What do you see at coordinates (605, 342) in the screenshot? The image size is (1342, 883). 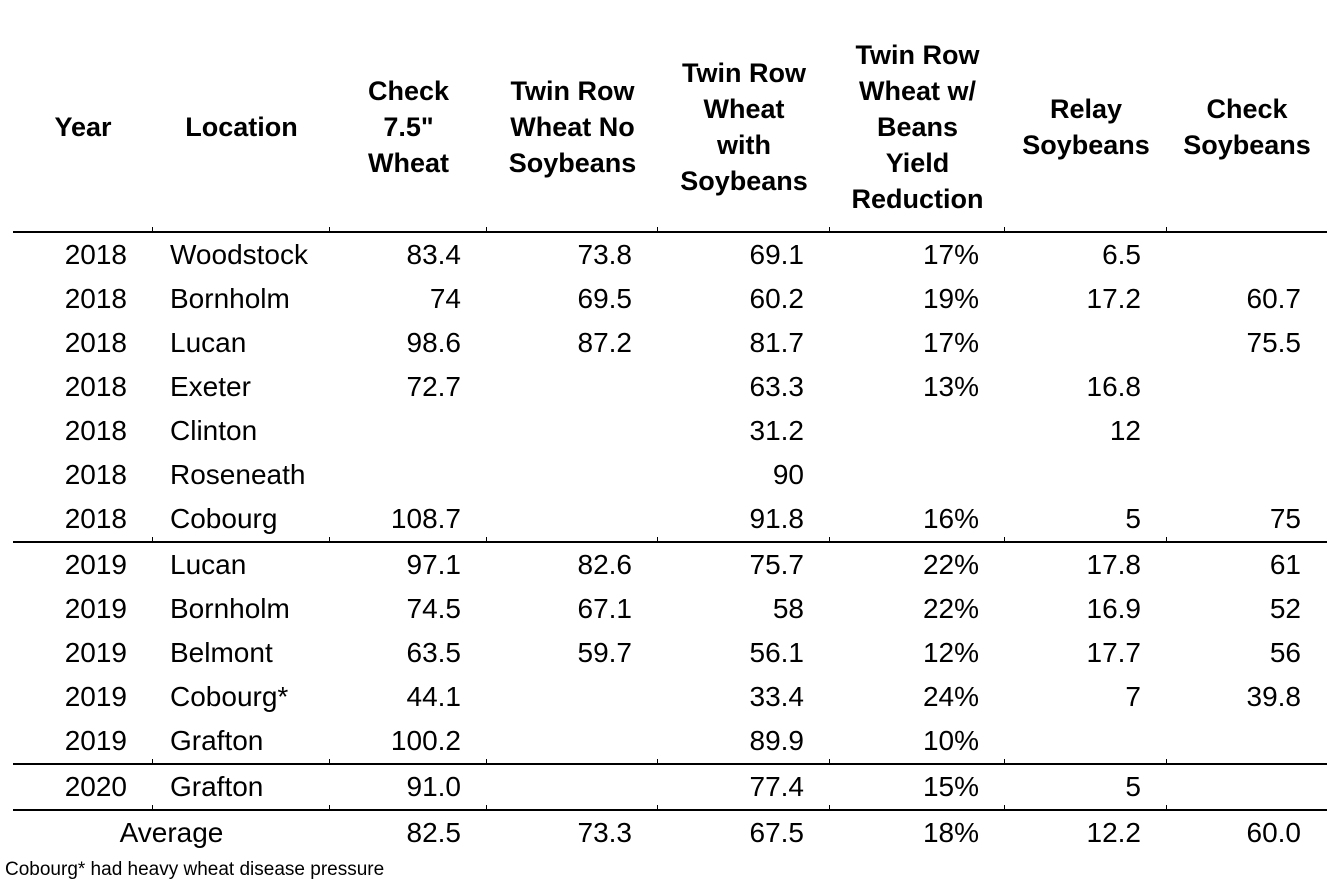 I see `twin-row-wheat-no-soybeans-cell: 87.2` at bounding box center [605, 342].